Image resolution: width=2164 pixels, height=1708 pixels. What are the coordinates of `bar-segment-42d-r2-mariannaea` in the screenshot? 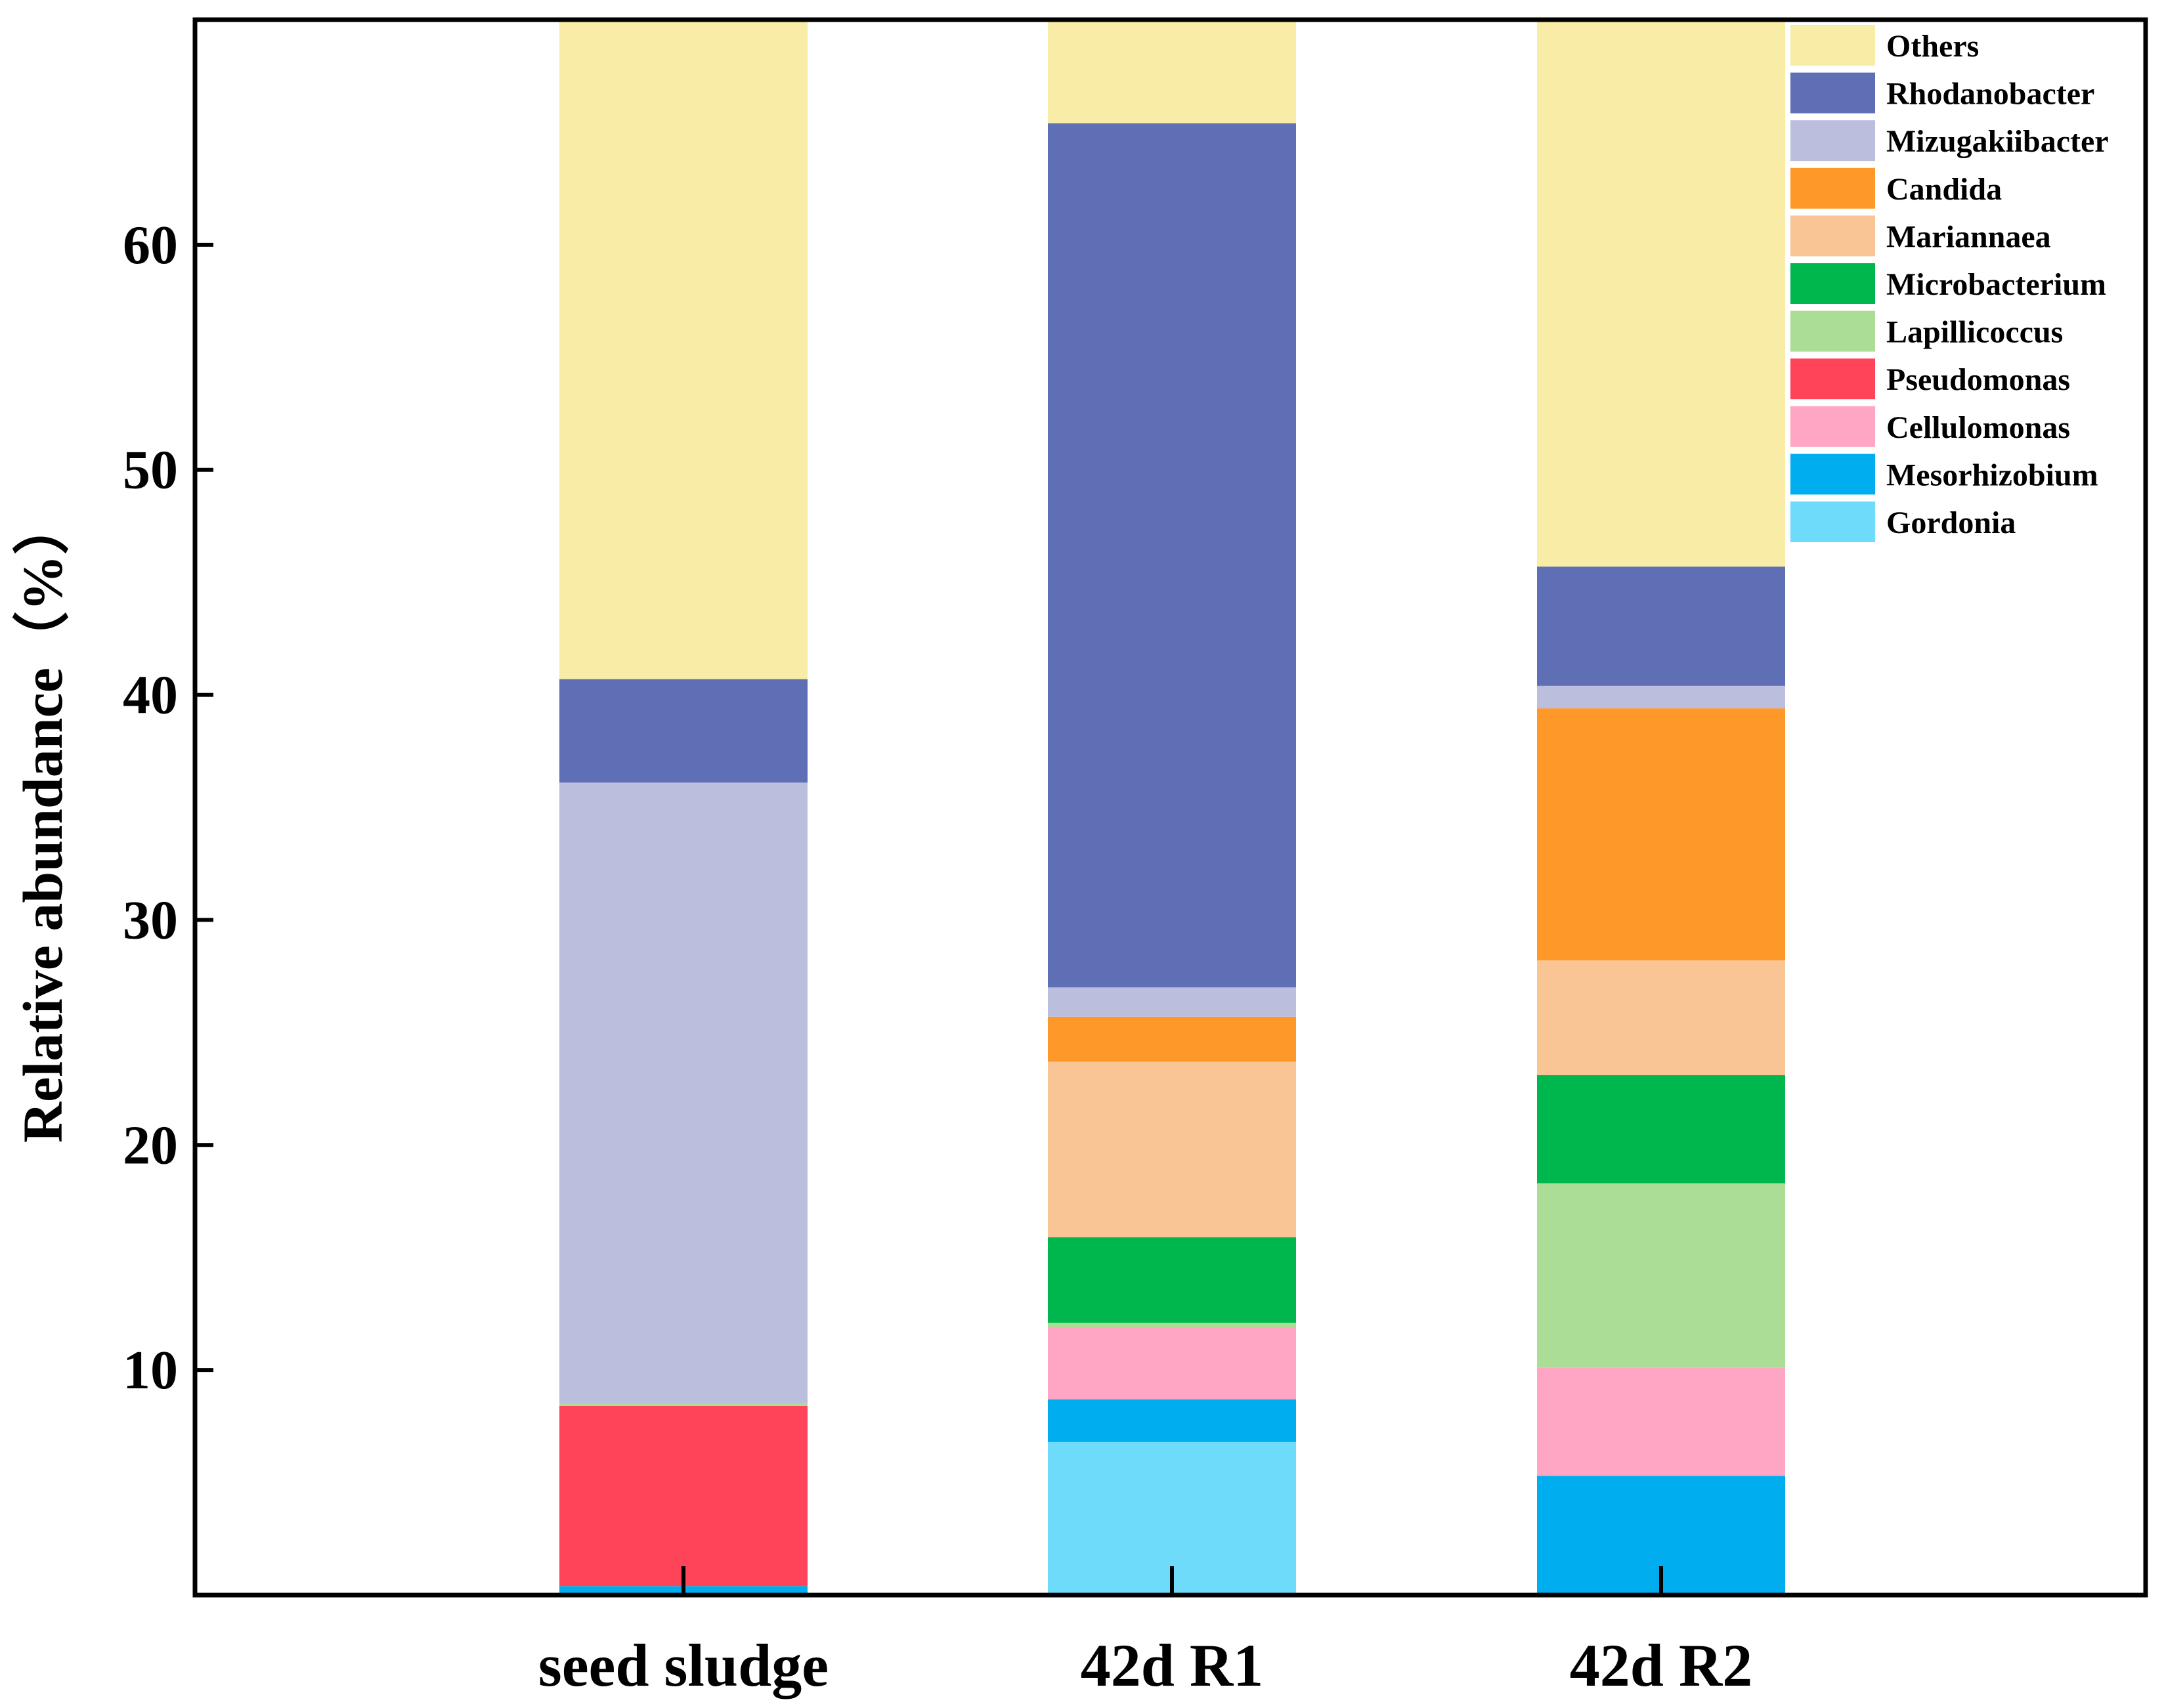 It's located at (1661, 1018).